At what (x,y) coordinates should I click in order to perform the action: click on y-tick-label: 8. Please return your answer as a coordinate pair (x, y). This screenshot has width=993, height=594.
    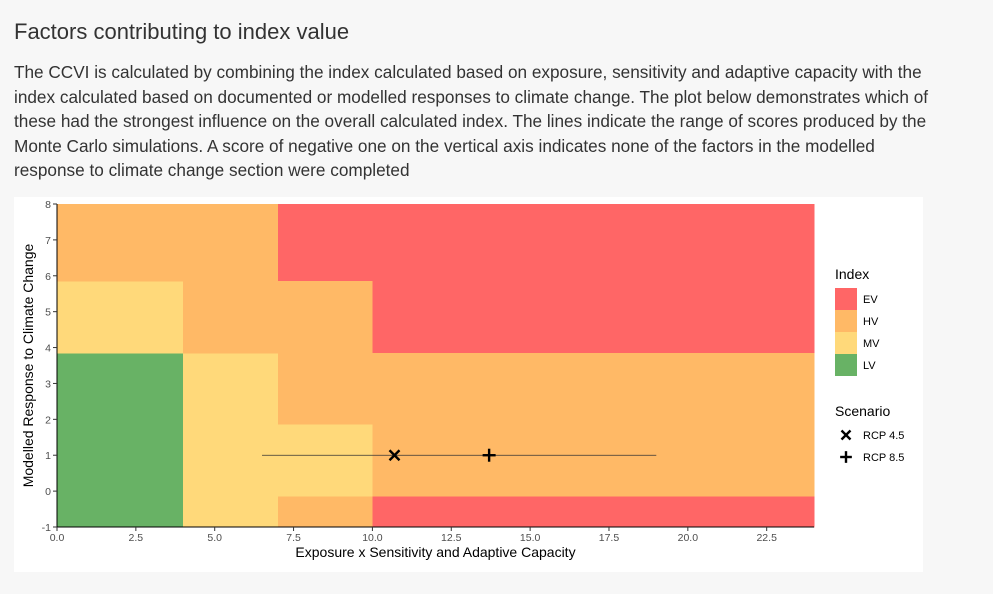
    Looking at the image, I should click on (48, 205).